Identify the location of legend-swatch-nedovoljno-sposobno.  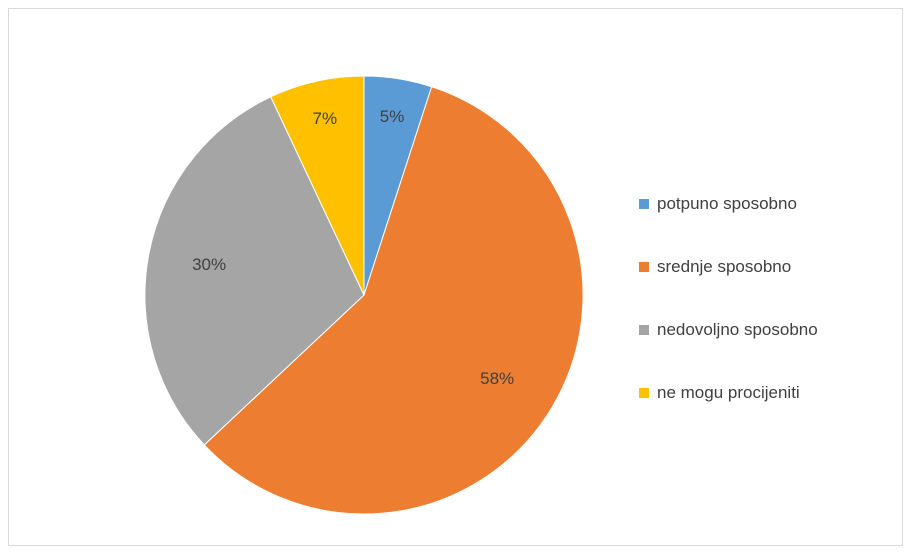
(644, 330).